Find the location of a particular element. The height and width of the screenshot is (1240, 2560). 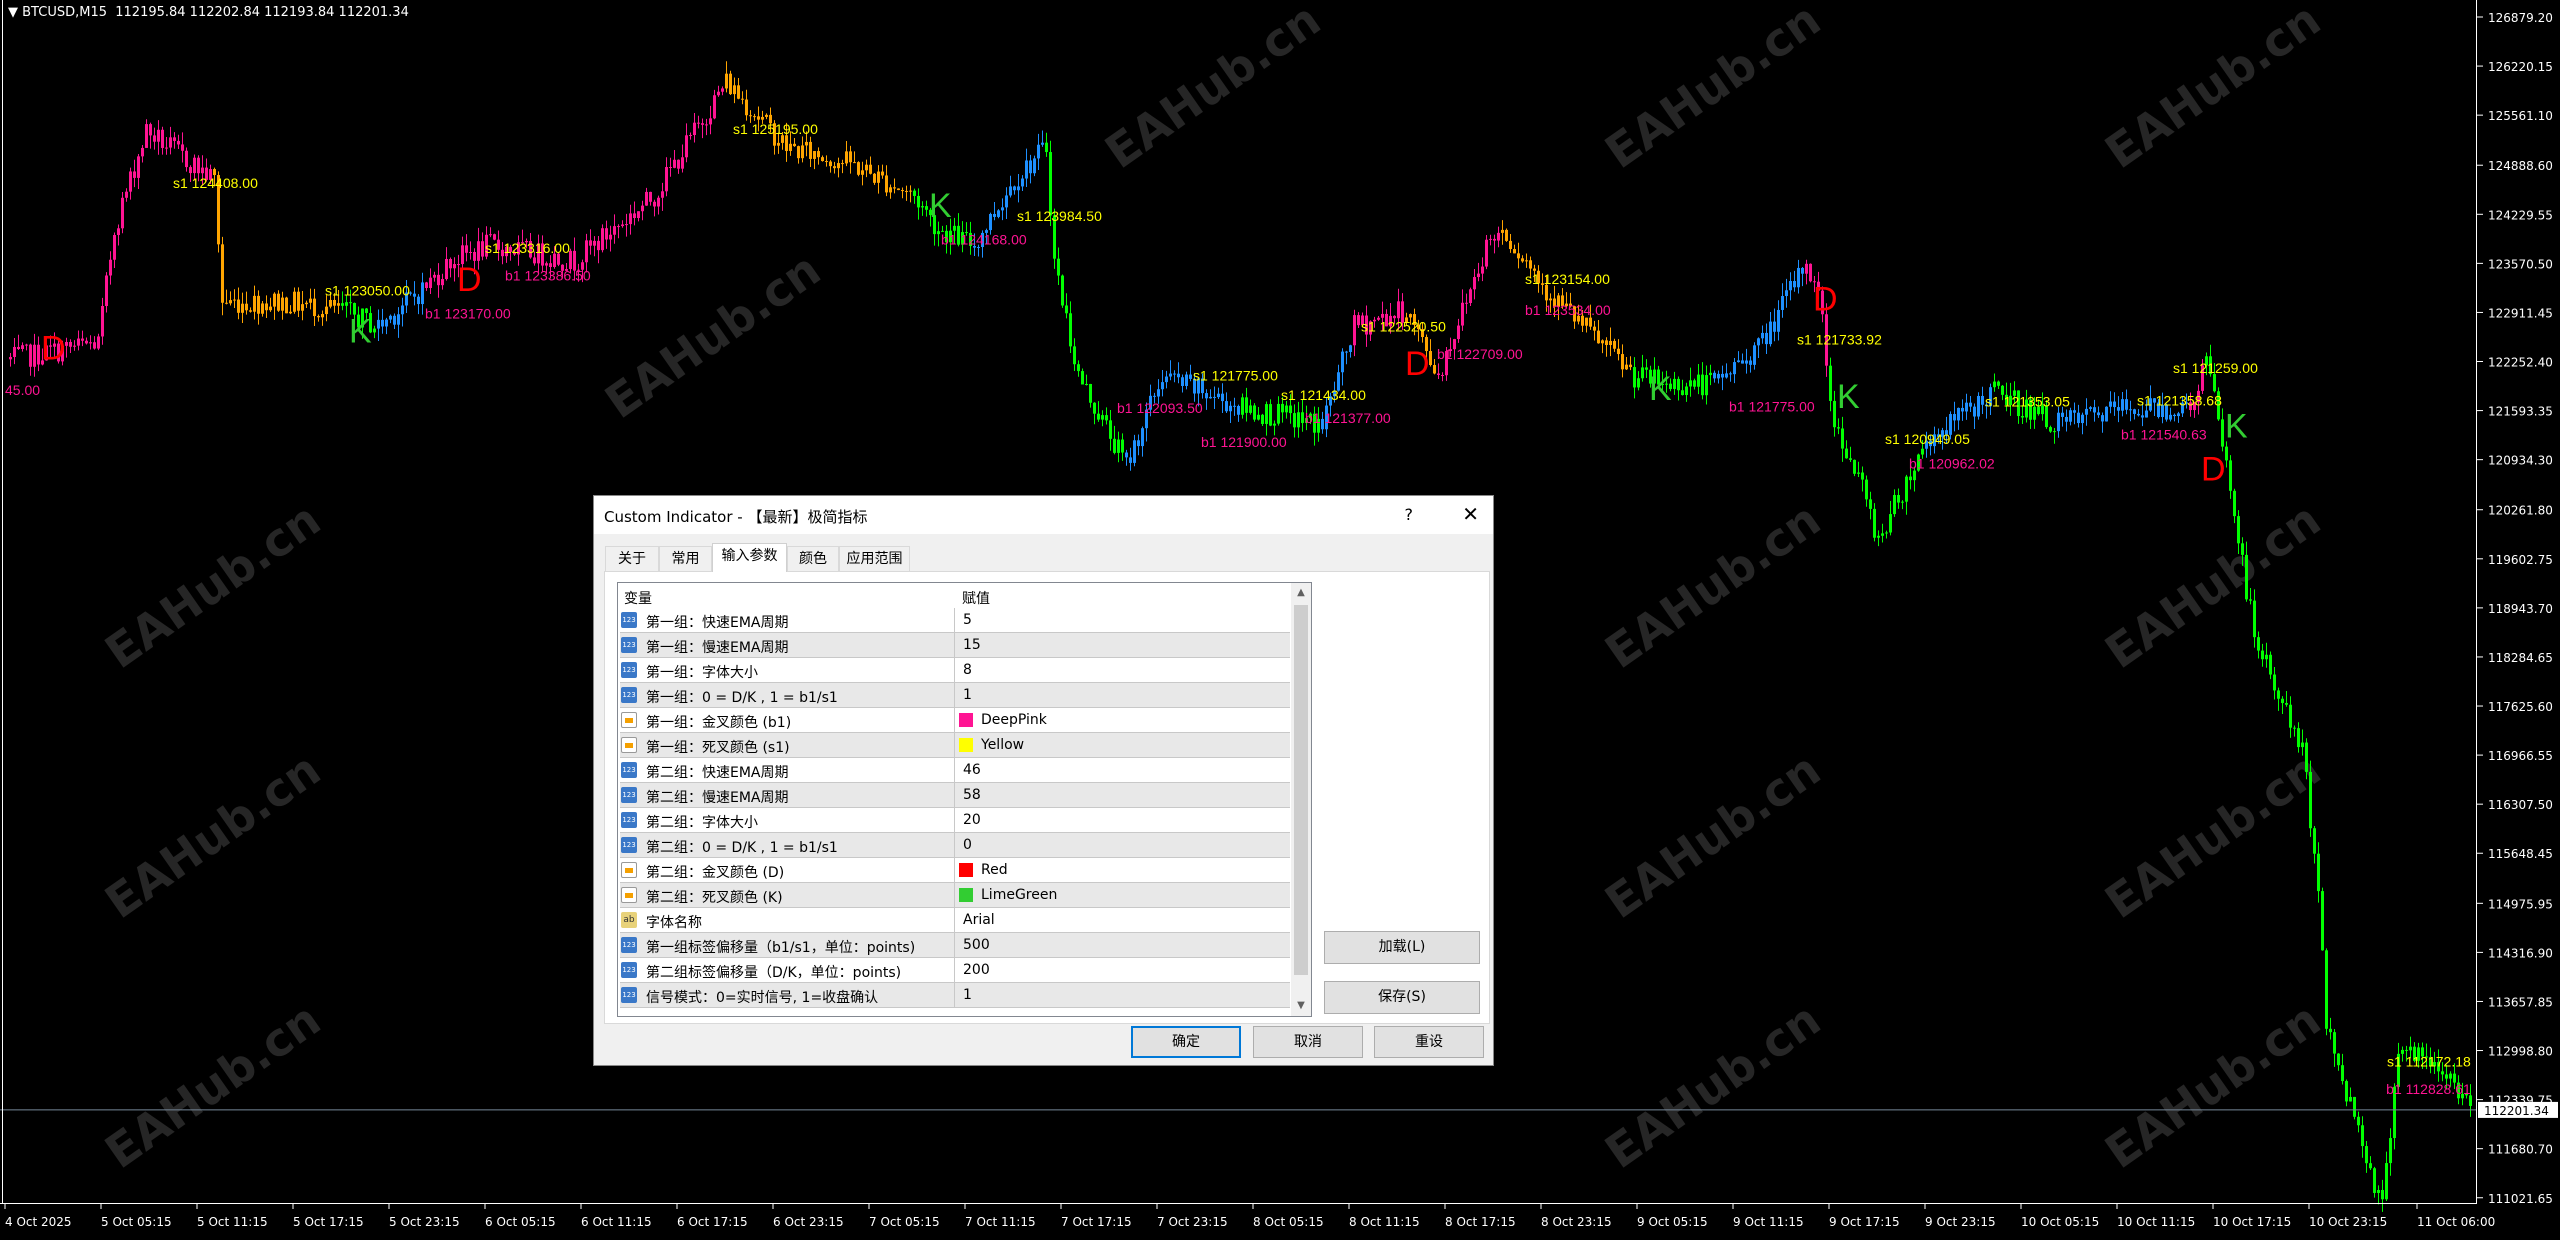

param-value-cell: Yellow is located at coordinates (1122, 745).